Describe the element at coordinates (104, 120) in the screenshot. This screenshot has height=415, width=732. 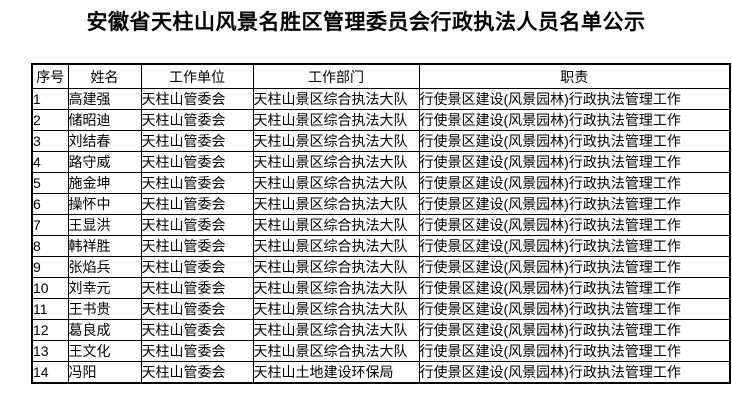
I see `table-cell: 储昭迪` at that location.